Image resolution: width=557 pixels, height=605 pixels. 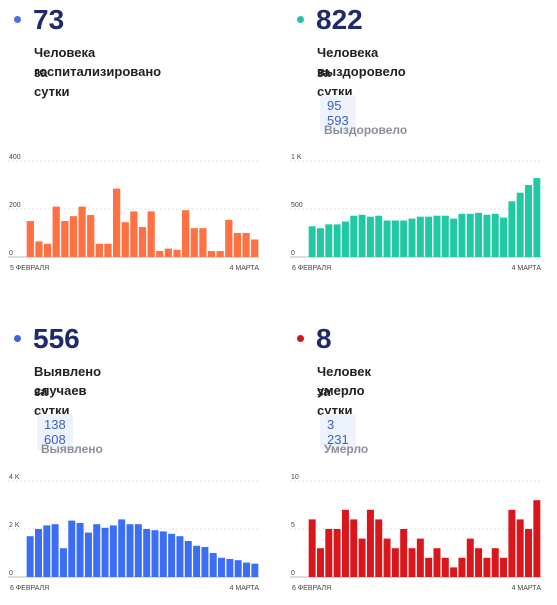 What do you see at coordinates (416, 213) in the screenshot?
I see `recovered-chart: 1 K 500 0 6 ФЕВРАЛЯ 4 МАРТА` at bounding box center [416, 213].